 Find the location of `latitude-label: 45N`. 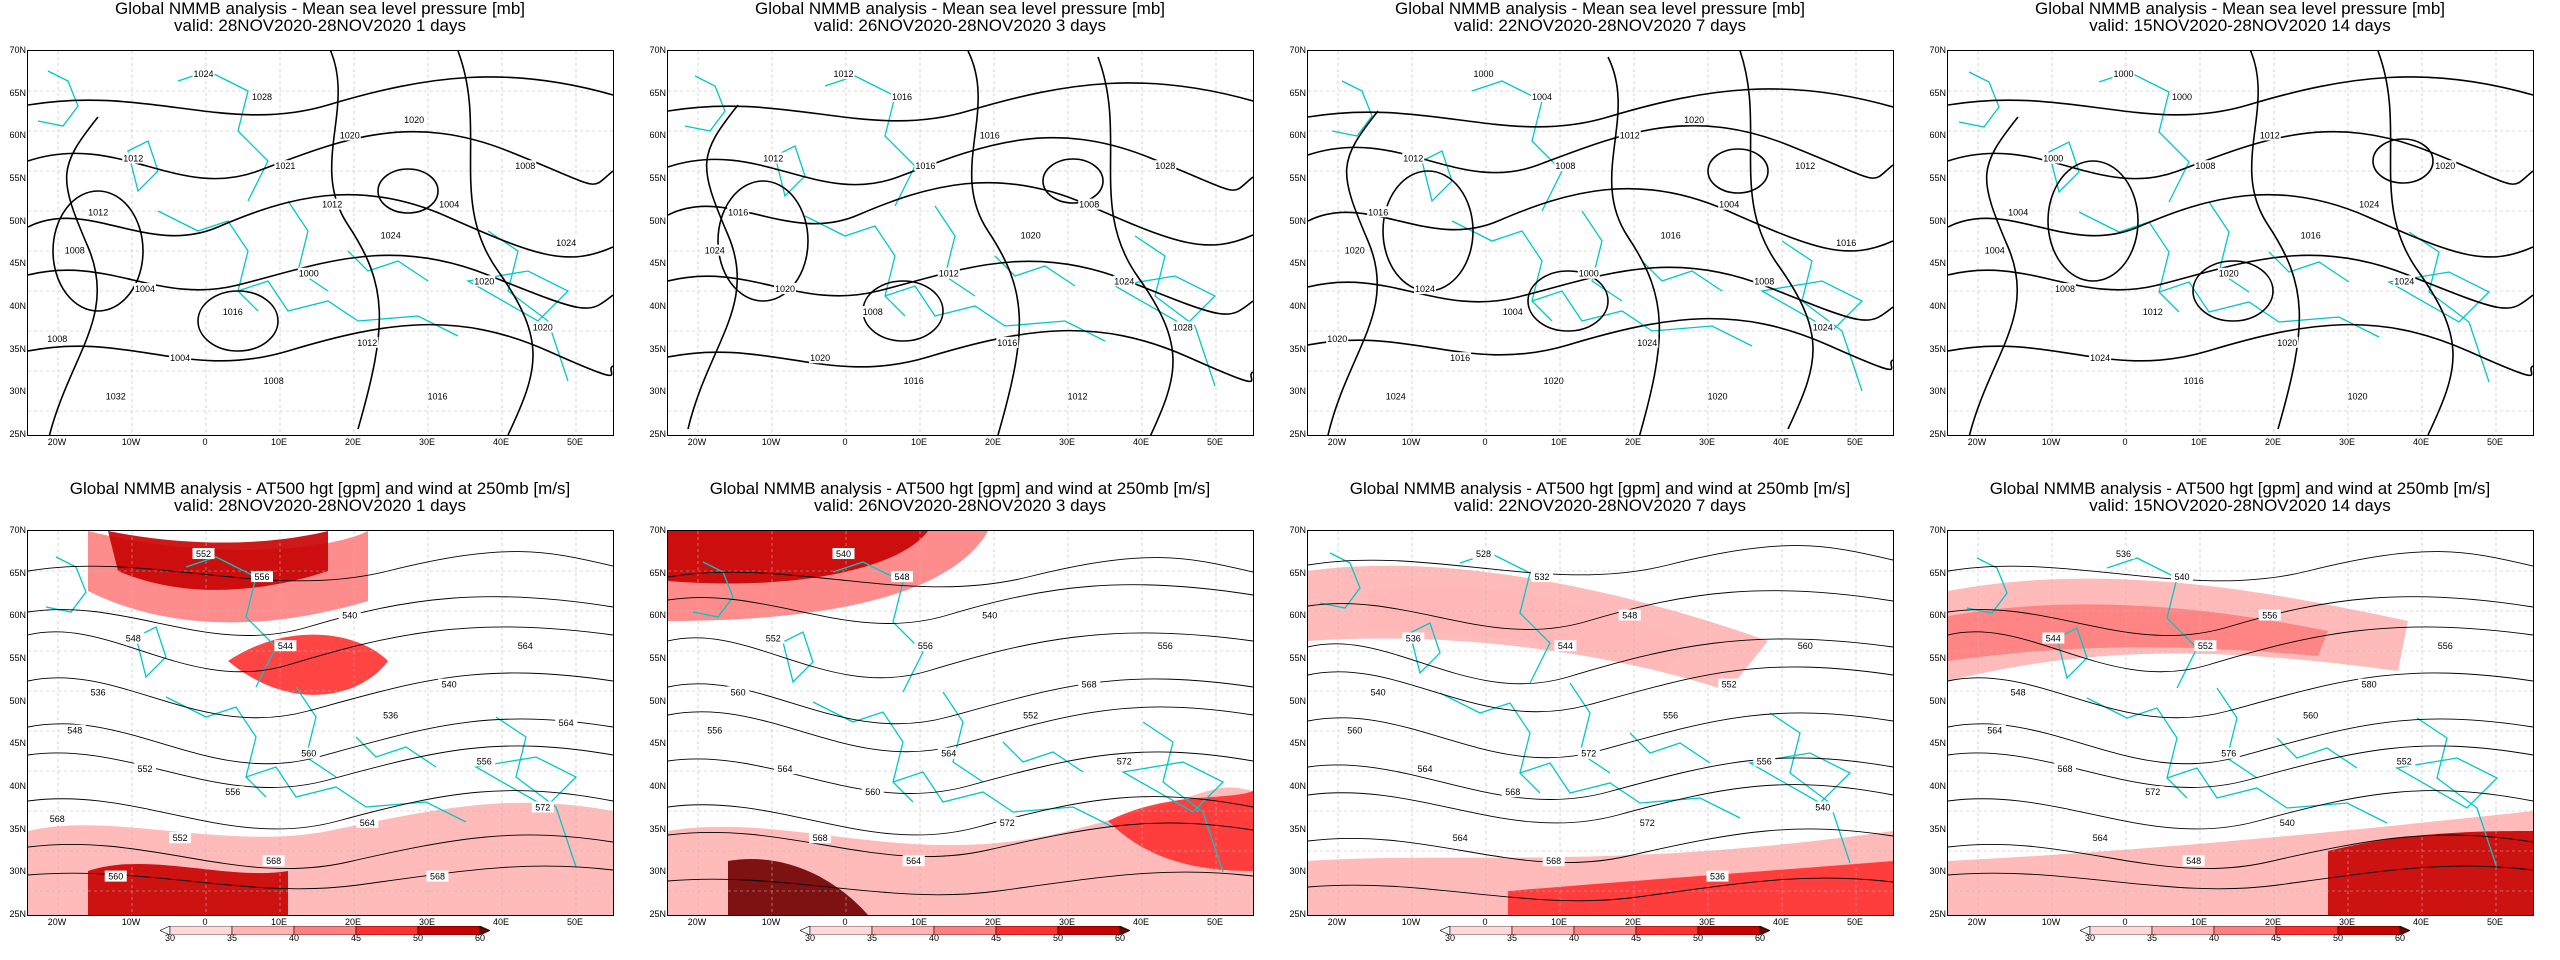

latitude-label: 45N is located at coordinates (657, 263).